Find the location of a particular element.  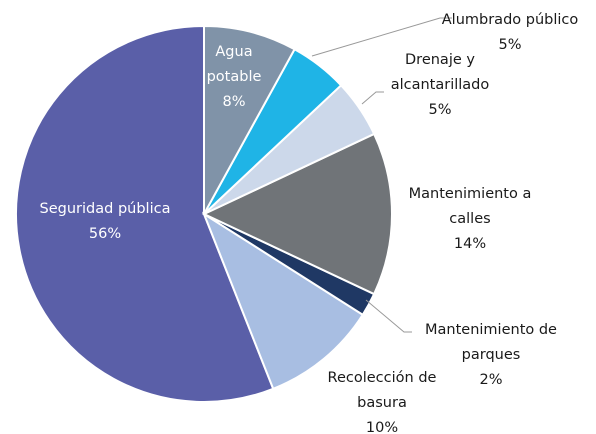

slice-label: Drenaje y alcantarillado 5% is located at coordinates (440, 85).